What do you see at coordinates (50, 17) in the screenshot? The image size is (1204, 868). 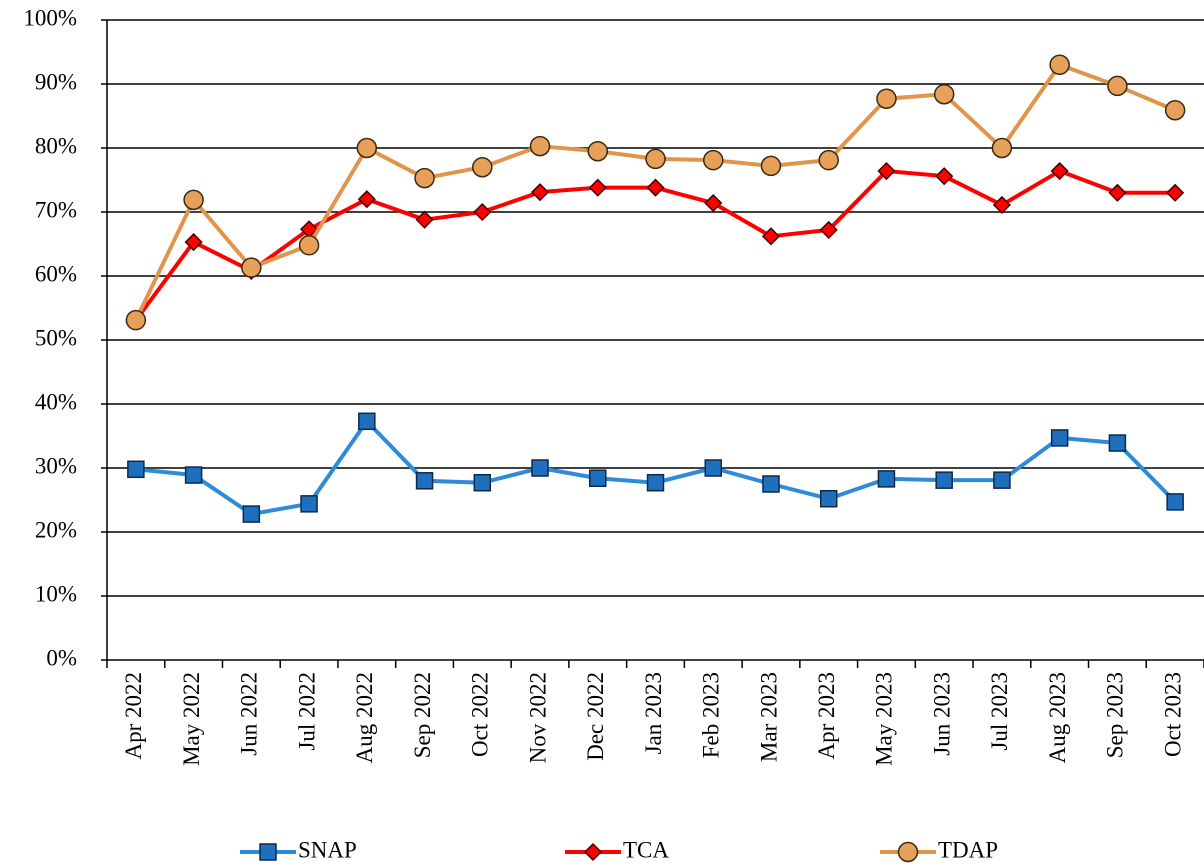 I see `y-tick-label: 100%` at bounding box center [50, 17].